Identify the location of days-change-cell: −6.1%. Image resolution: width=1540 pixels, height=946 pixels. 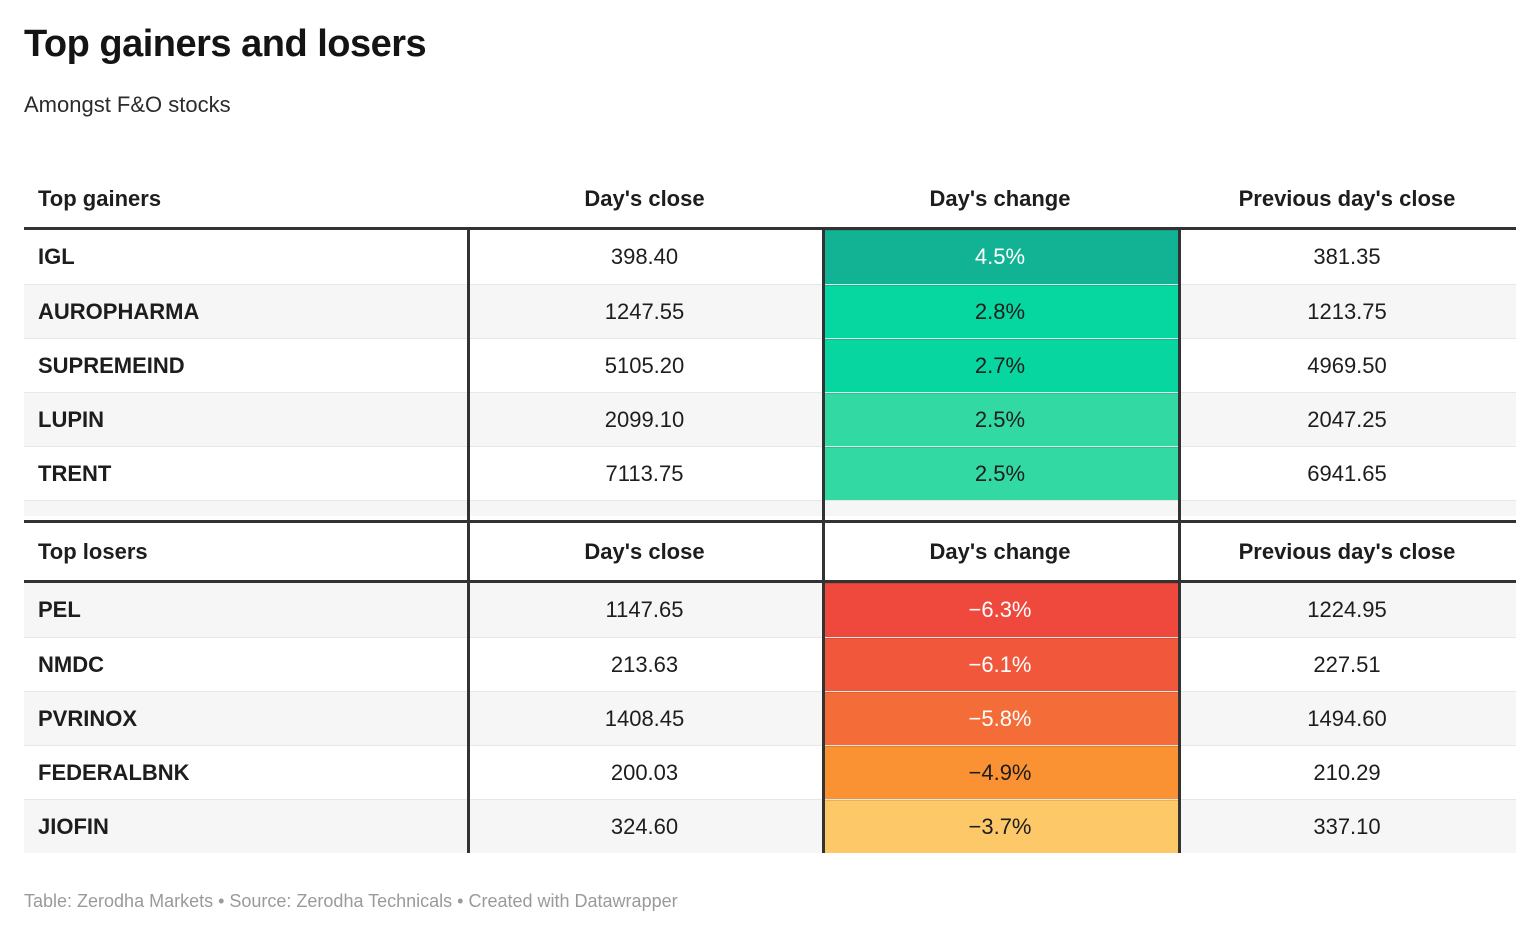
(1000, 664).